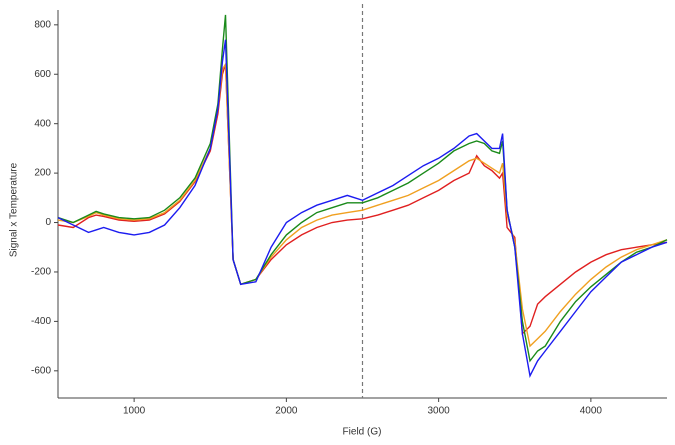 The width and height of the screenshot is (675, 445). What do you see at coordinates (41, 370) in the screenshot?
I see `y-tick-label: -600` at bounding box center [41, 370].